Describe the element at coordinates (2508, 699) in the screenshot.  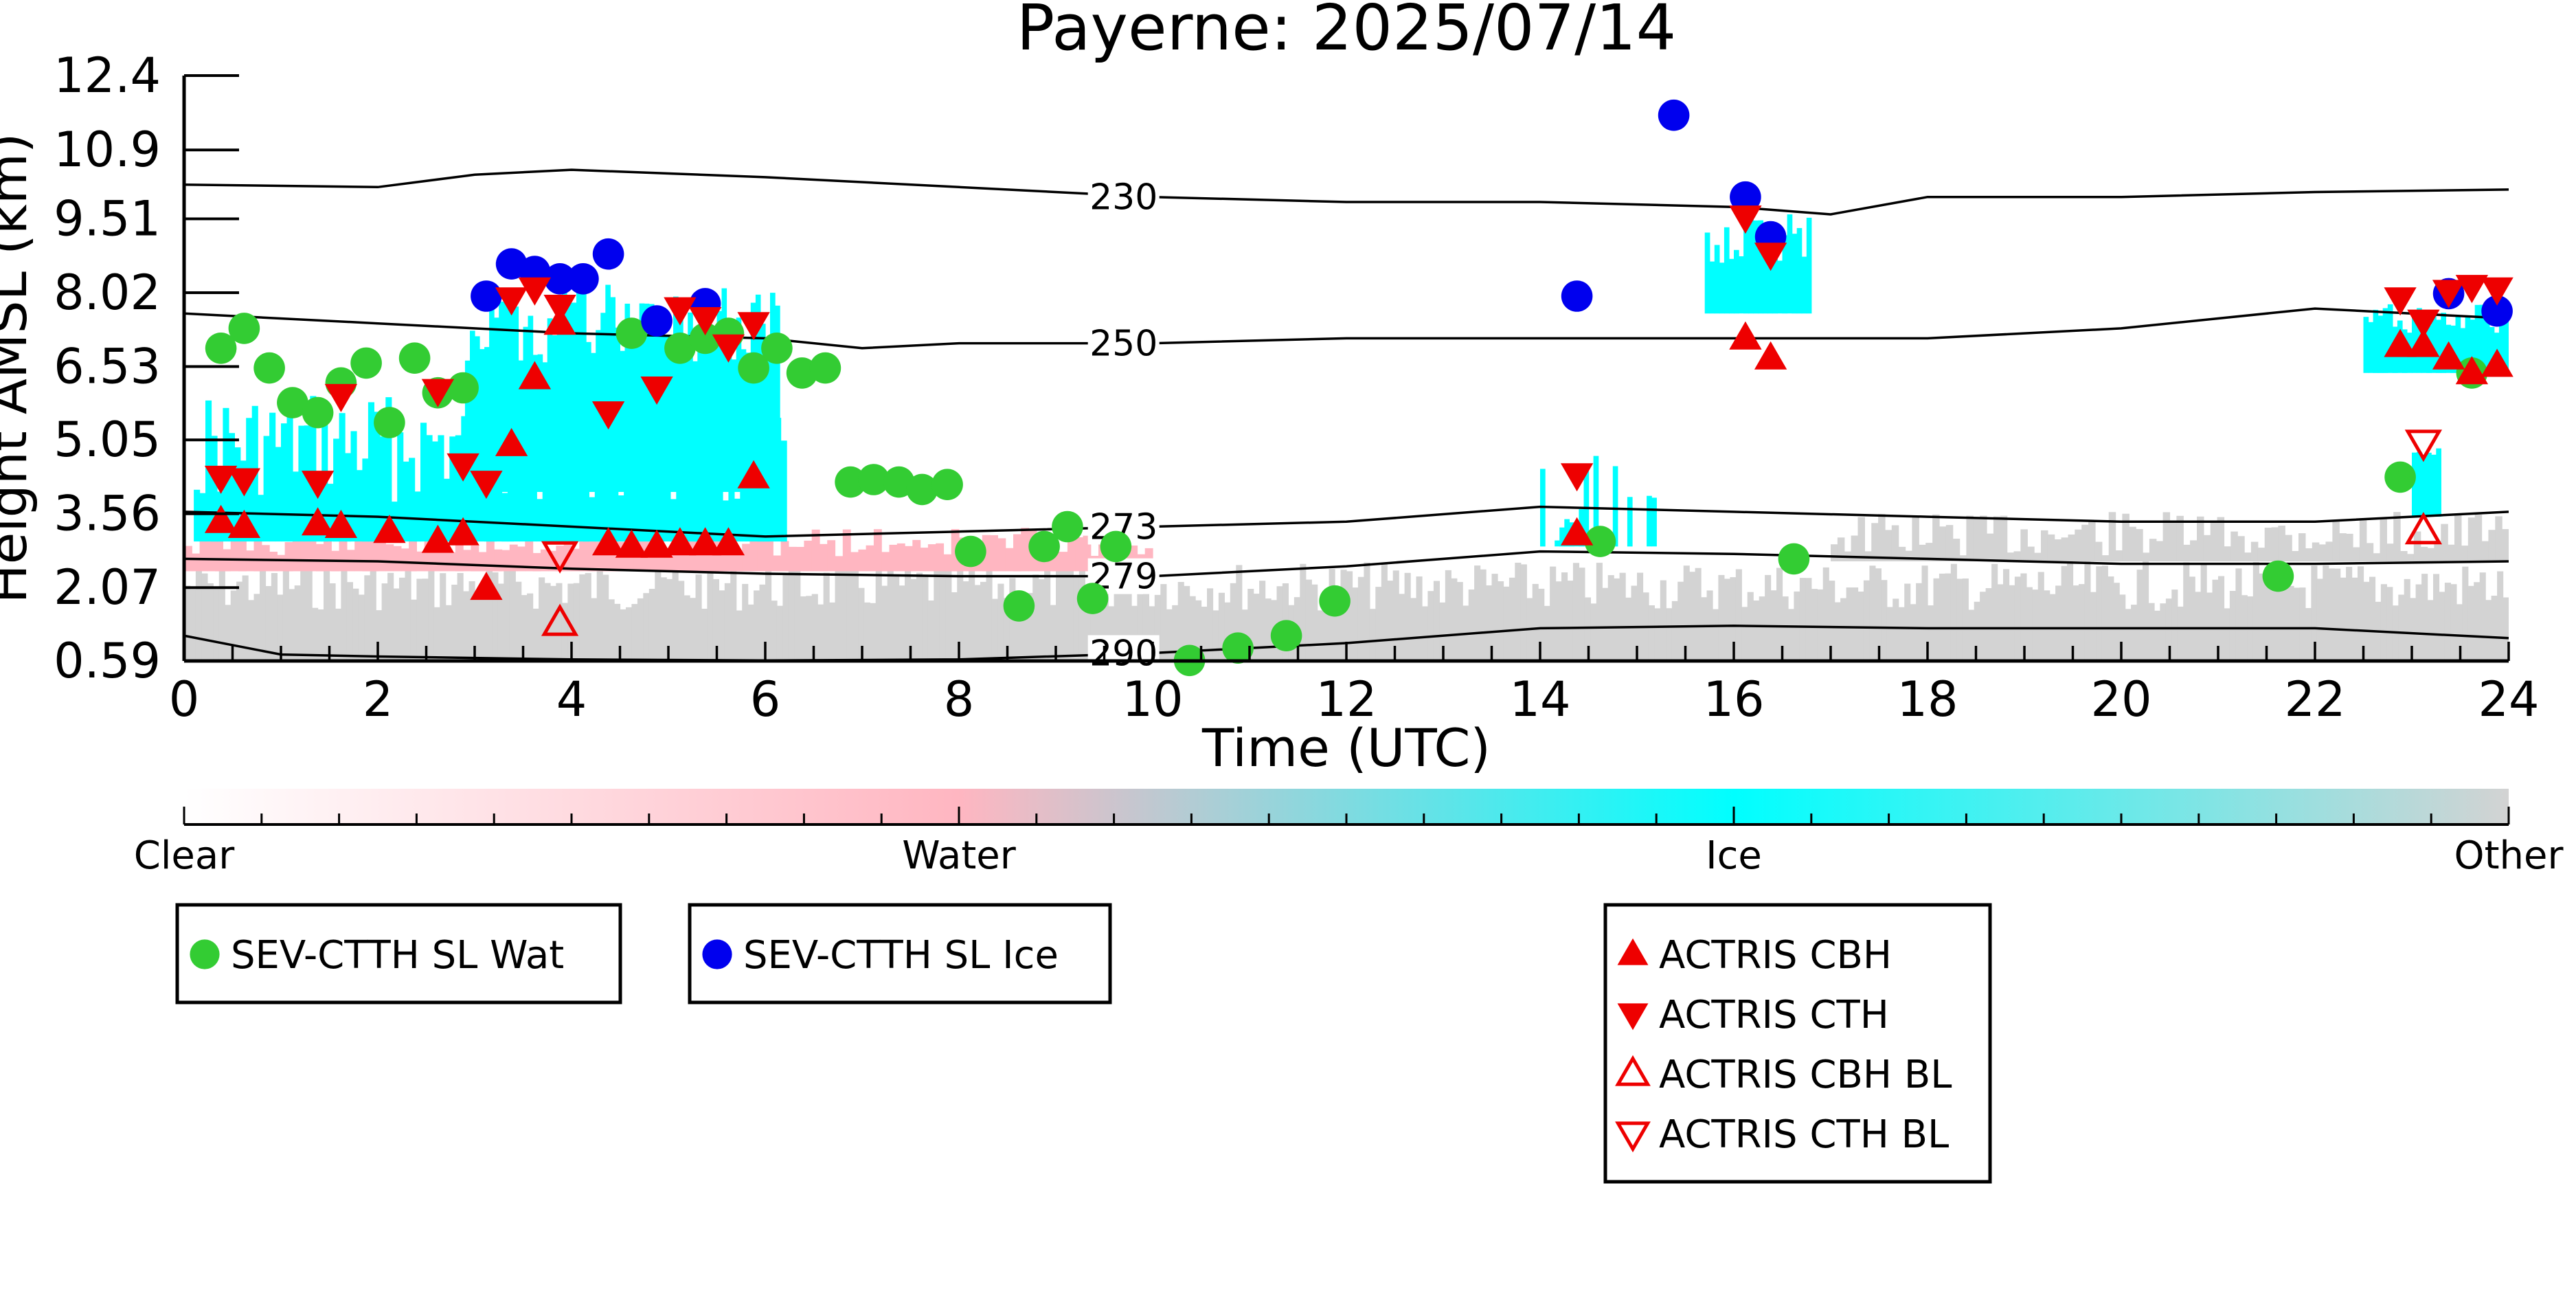
I see `x-tick-label: 24` at that location.